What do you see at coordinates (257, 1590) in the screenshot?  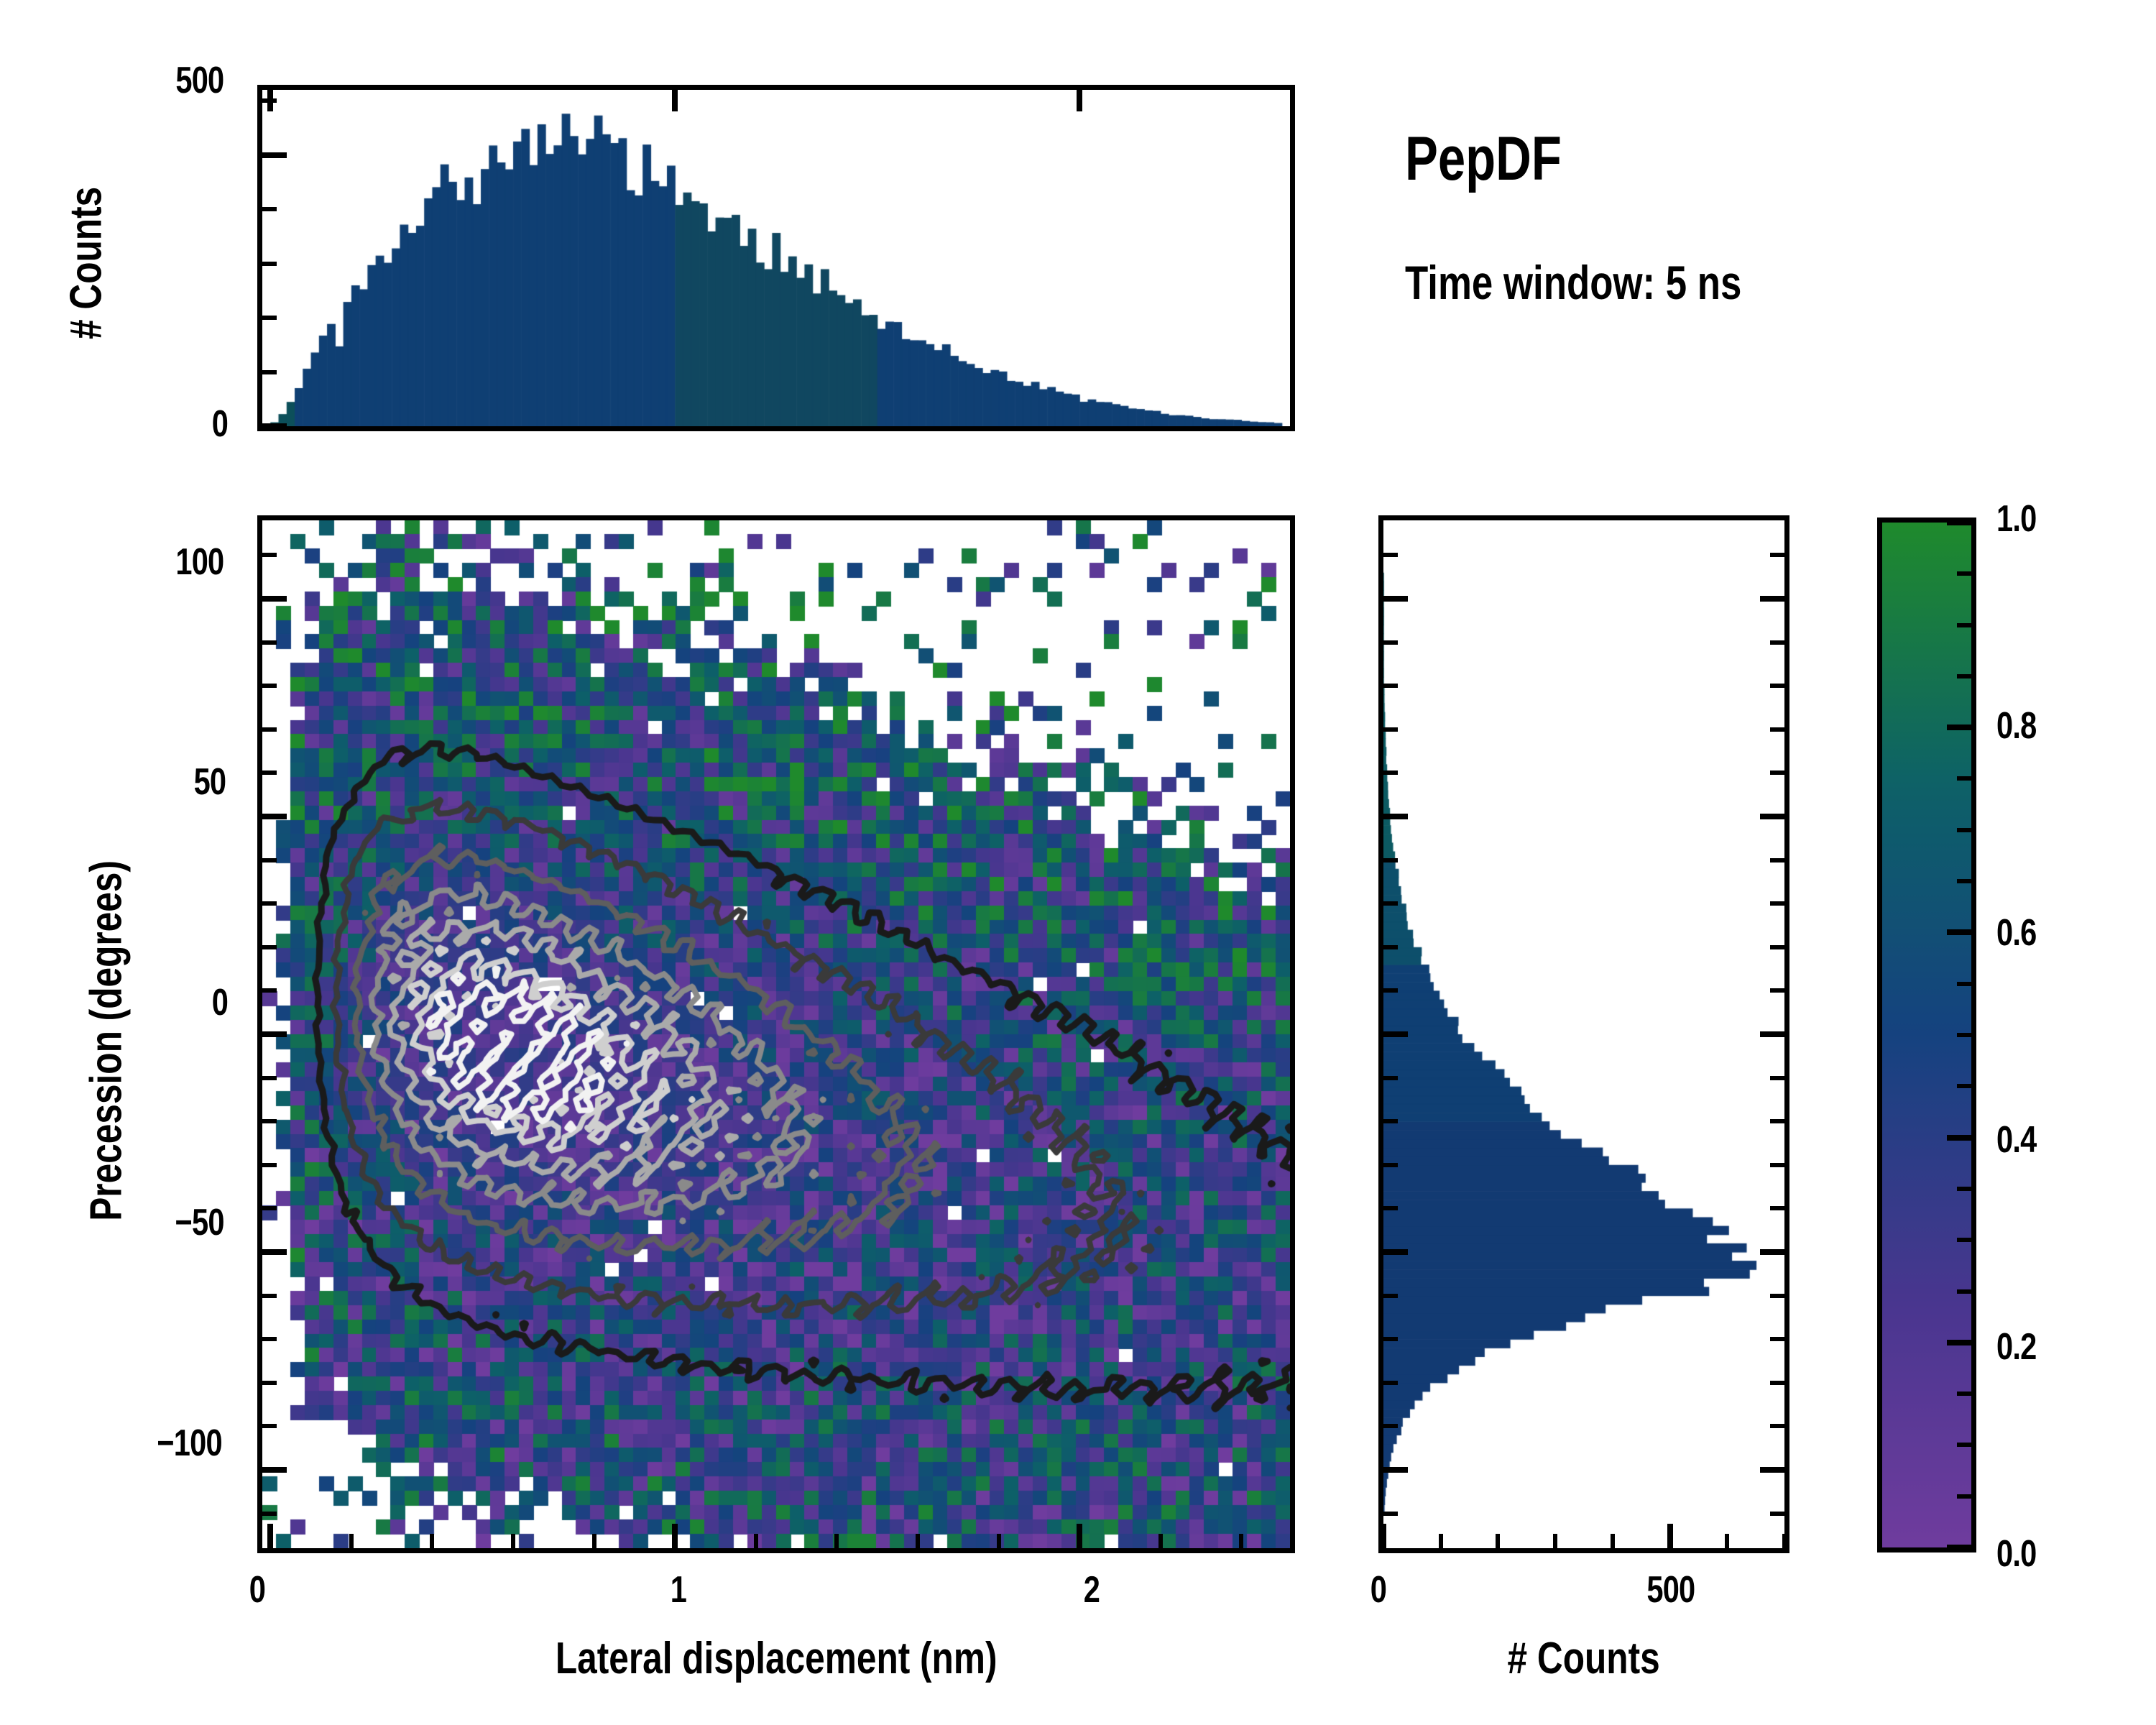 I see `main-xtick-0: 0` at bounding box center [257, 1590].